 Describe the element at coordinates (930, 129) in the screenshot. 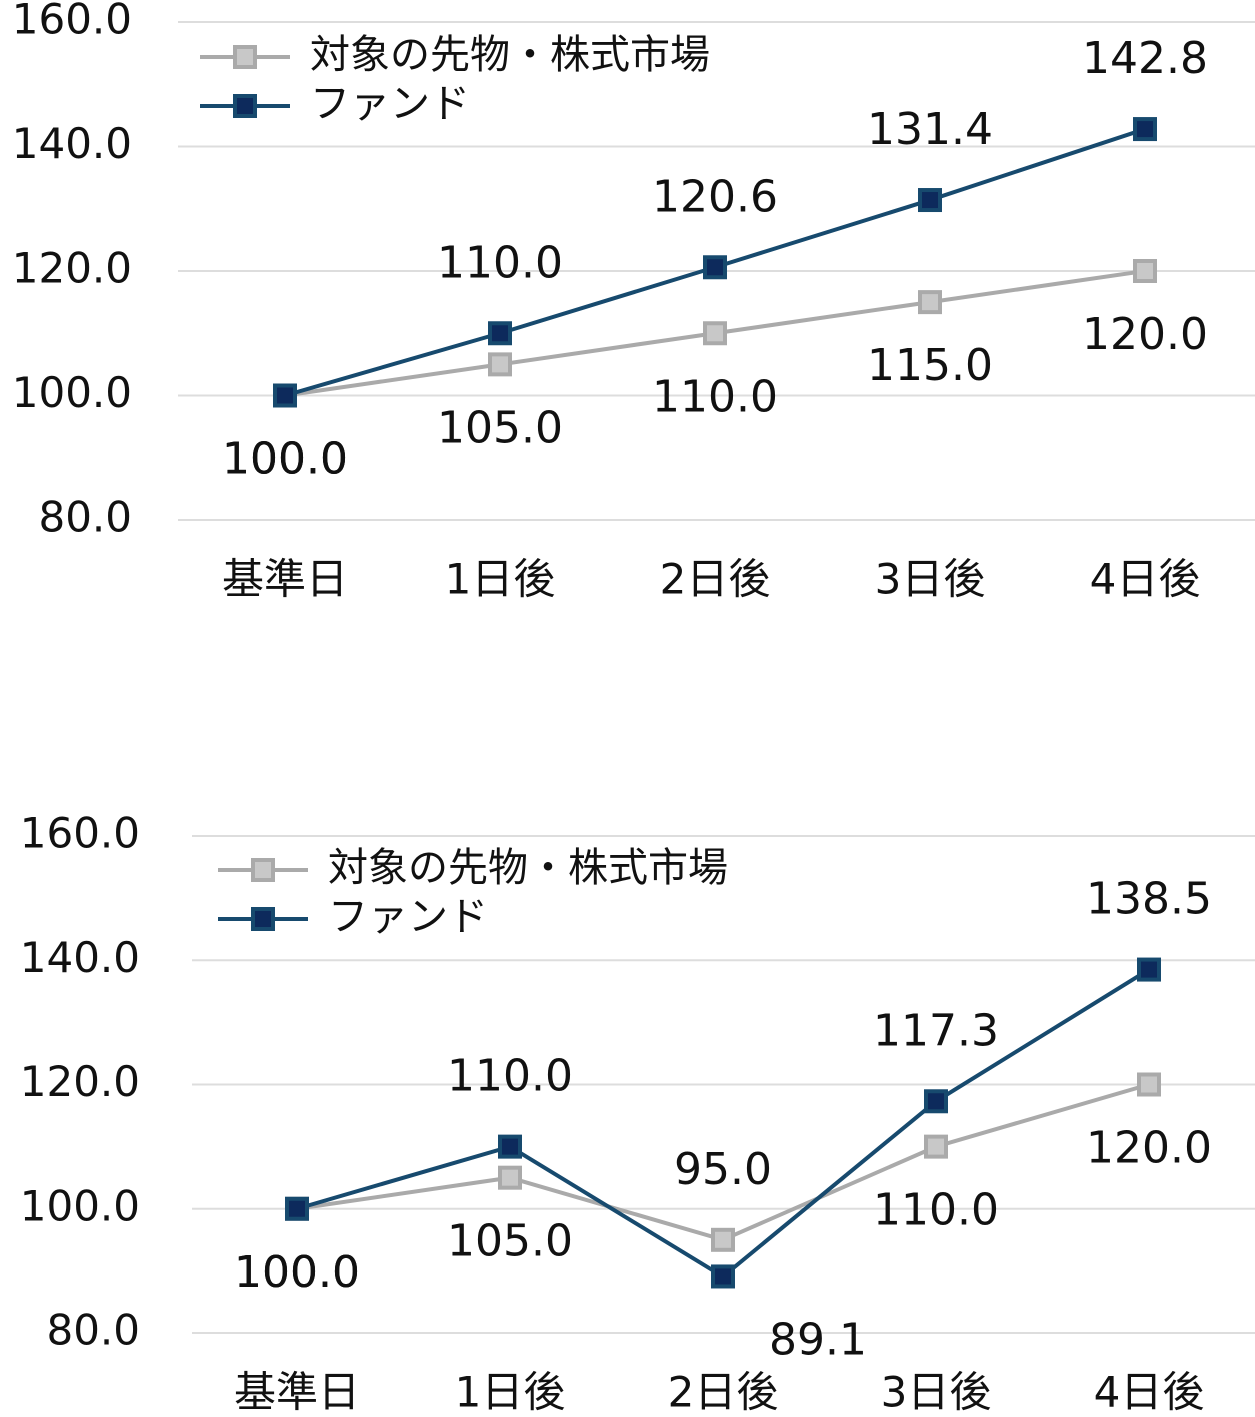

I see `data-label: 131.4` at that location.